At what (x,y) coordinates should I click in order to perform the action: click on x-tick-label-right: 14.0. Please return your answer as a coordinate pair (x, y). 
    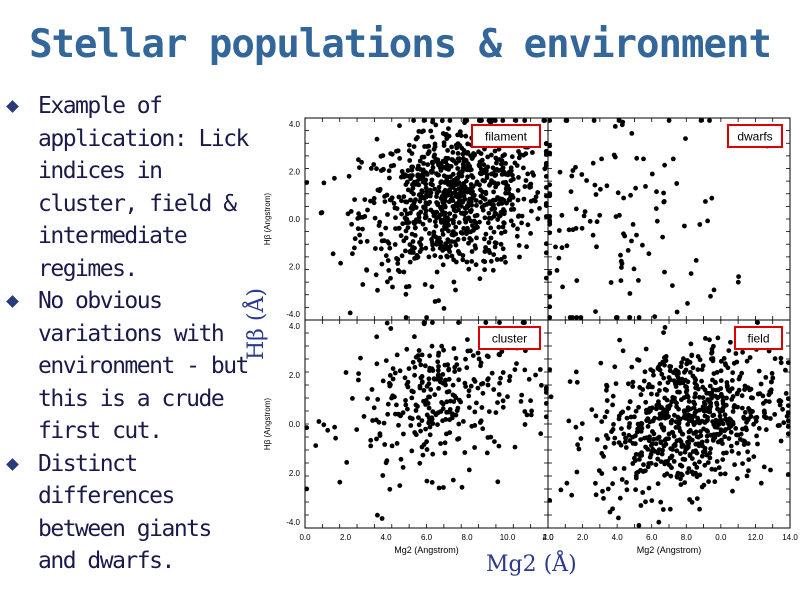
    Looking at the image, I should click on (790, 537).